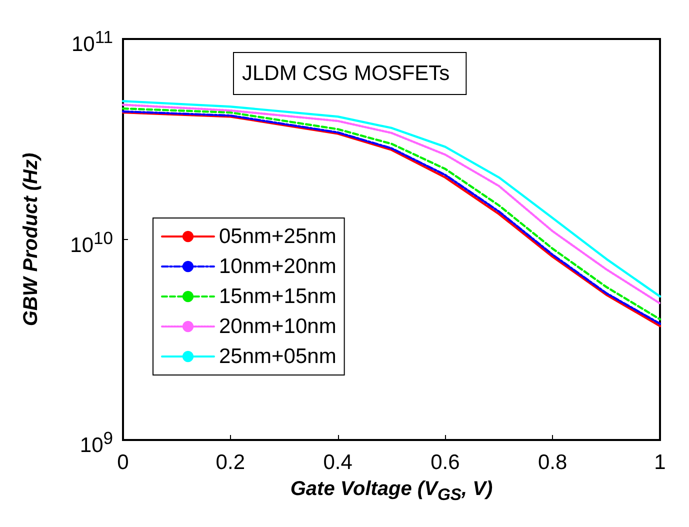 Image resolution: width=689 pixels, height=527 pixels. I want to click on legend-label: 25nm+05nm, so click(277, 356).